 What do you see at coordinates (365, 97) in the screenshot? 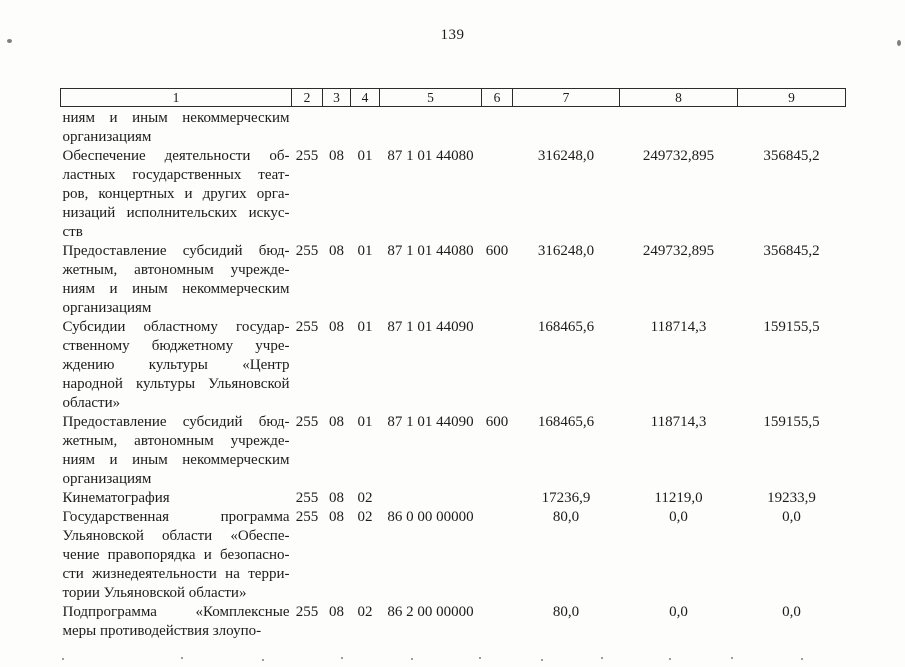
I see `header-cell: 4` at bounding box center [365, 97].